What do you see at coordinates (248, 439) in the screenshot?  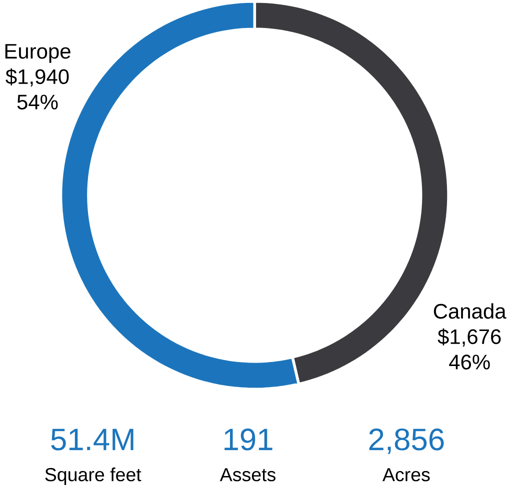 I see `text: 191` at bounding box center [248, 439].